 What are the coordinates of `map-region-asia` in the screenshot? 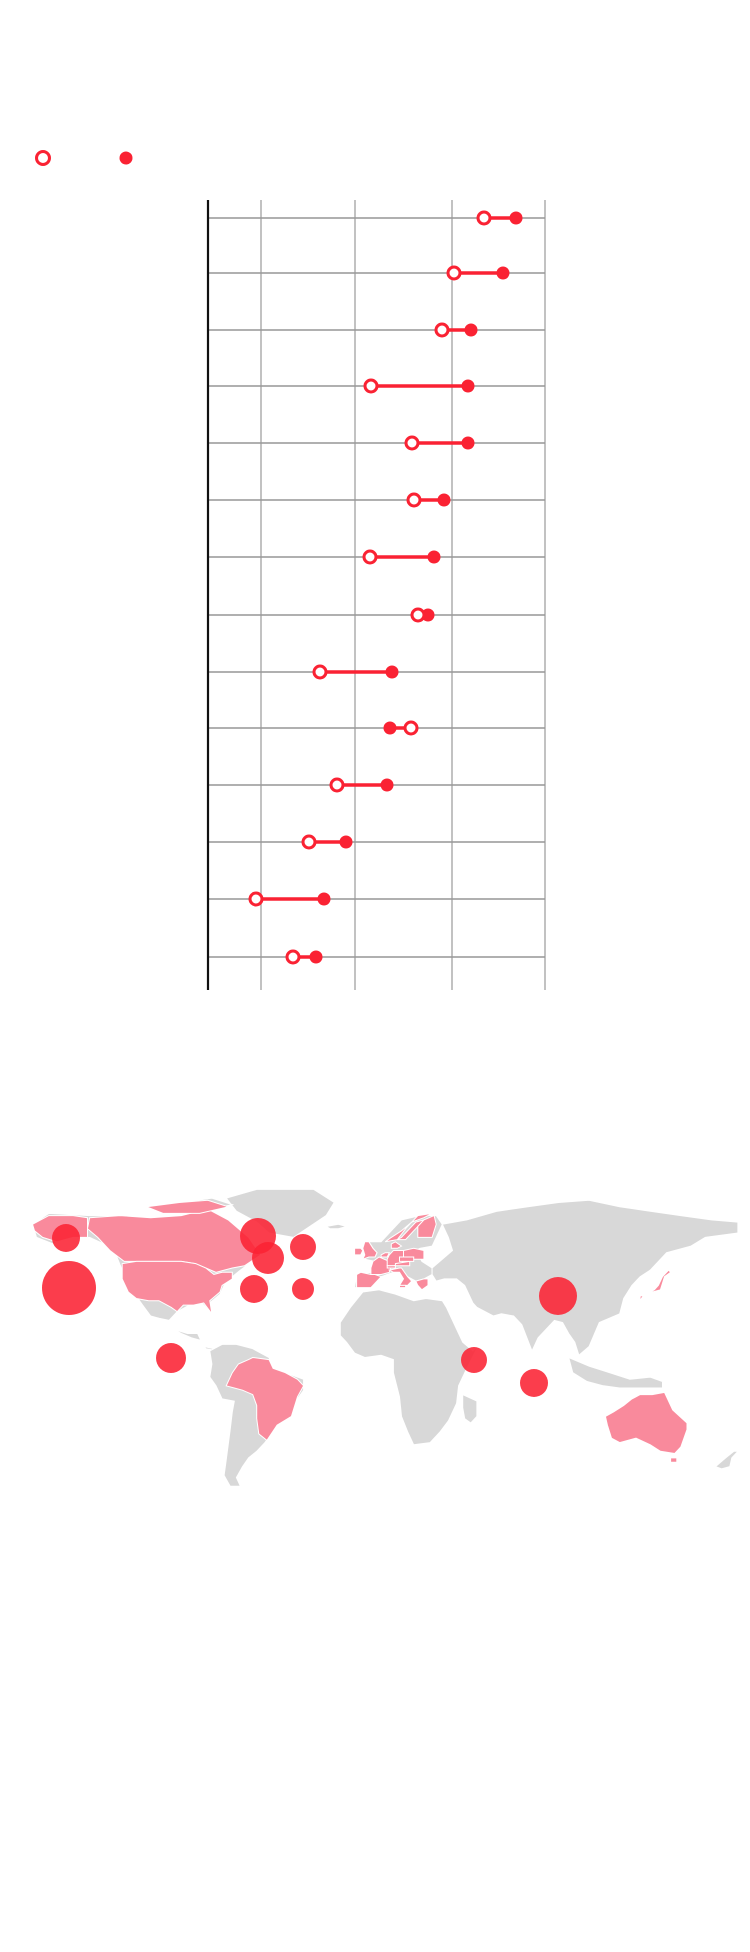 It's located at (585, 1278).